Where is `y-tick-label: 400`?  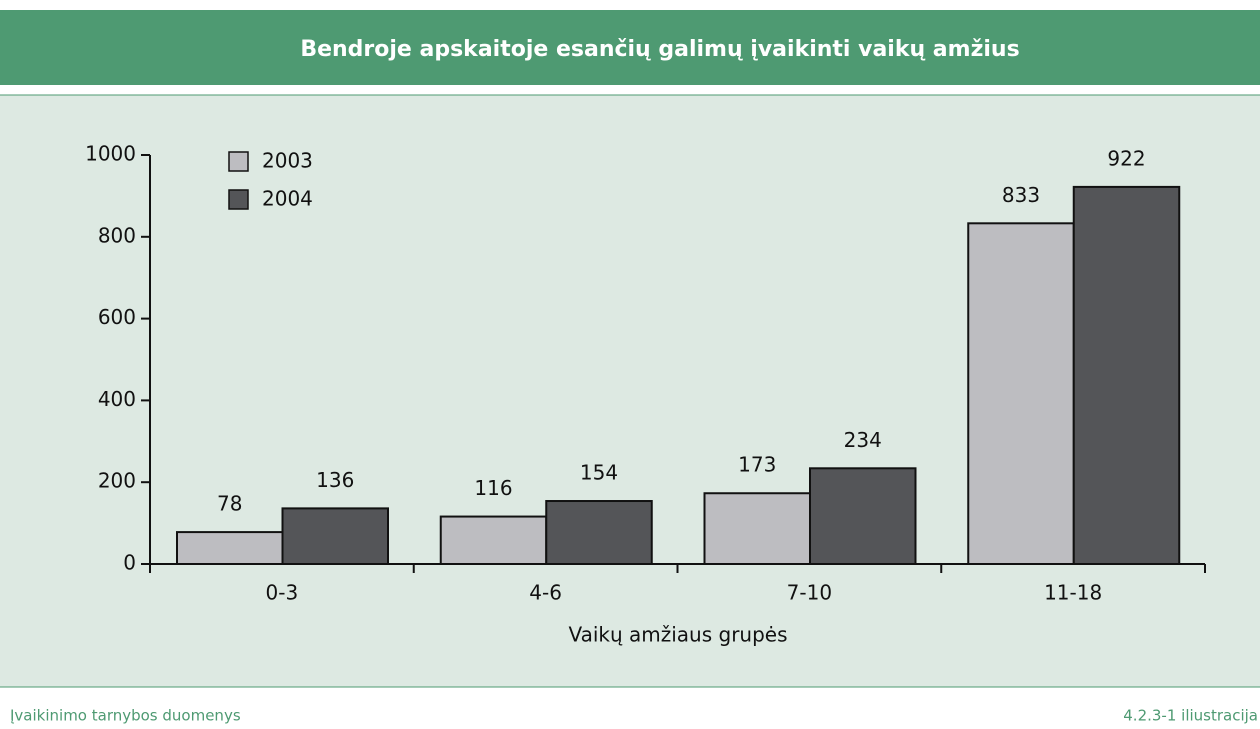
y-tick-label: 400 is located at coordinates (117, 399).